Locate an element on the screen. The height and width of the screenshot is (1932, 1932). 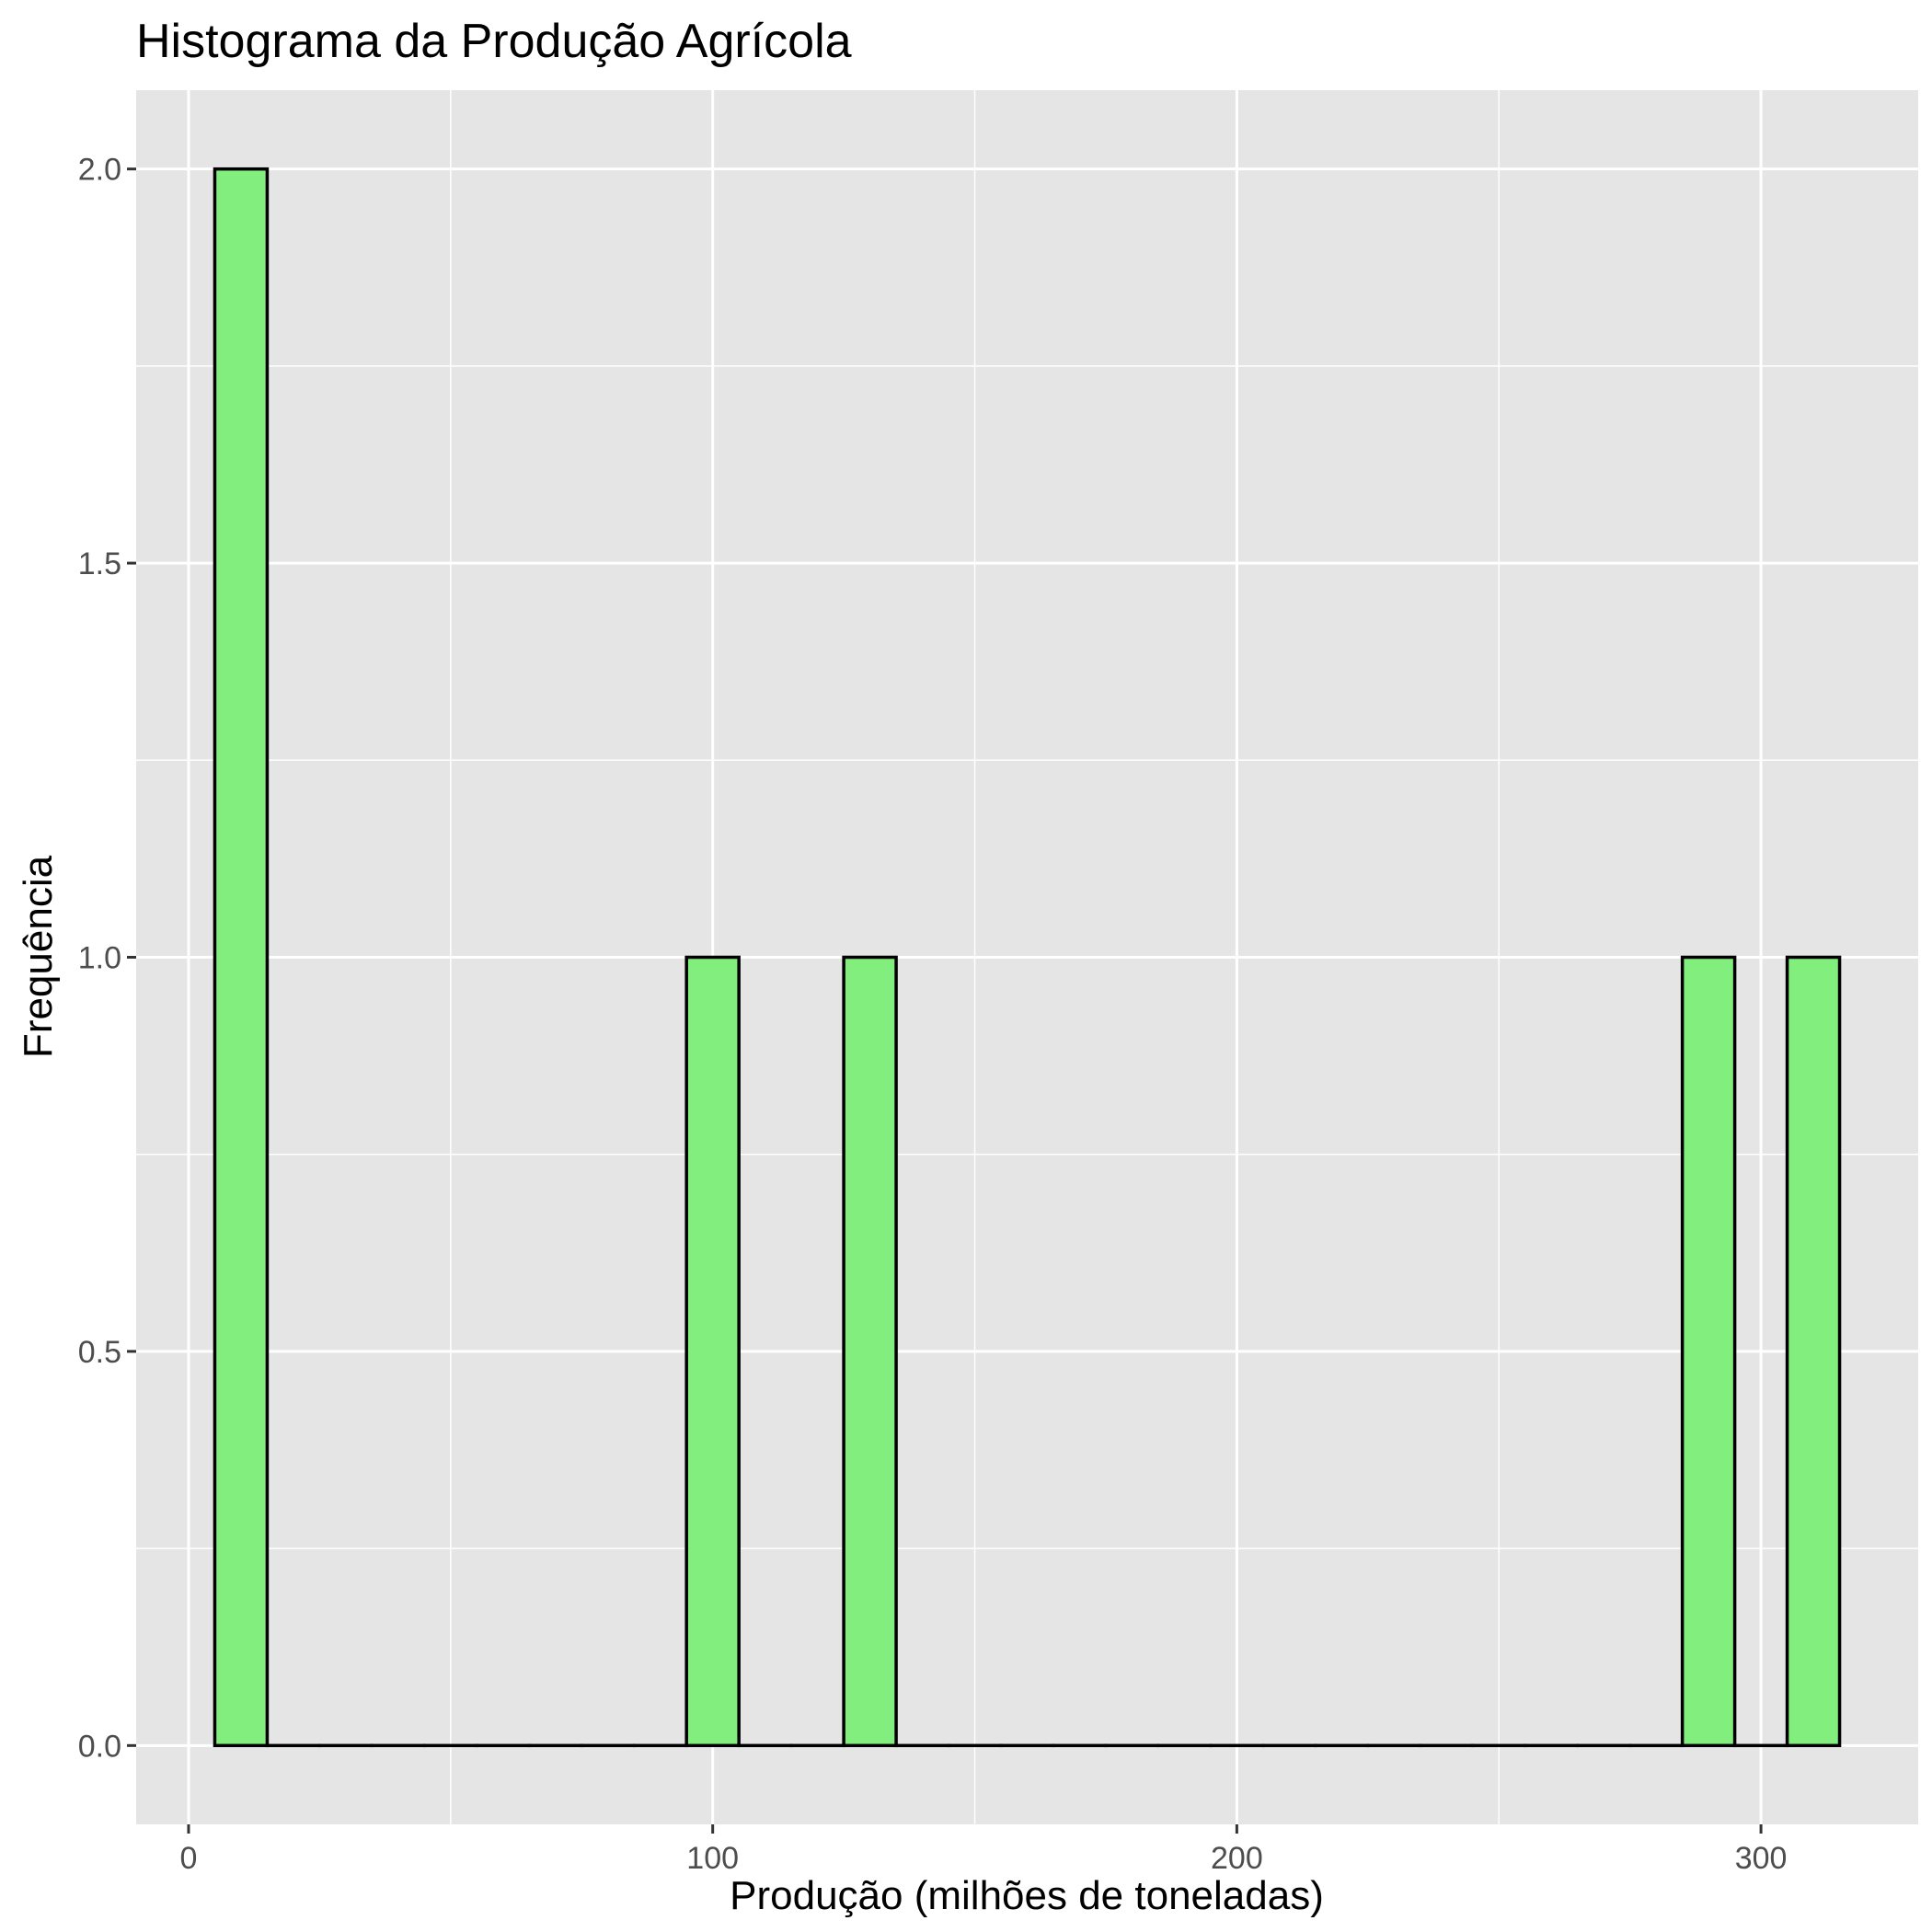
x-axis: 0 100 200 300 is located at coordinates (984, 1850).